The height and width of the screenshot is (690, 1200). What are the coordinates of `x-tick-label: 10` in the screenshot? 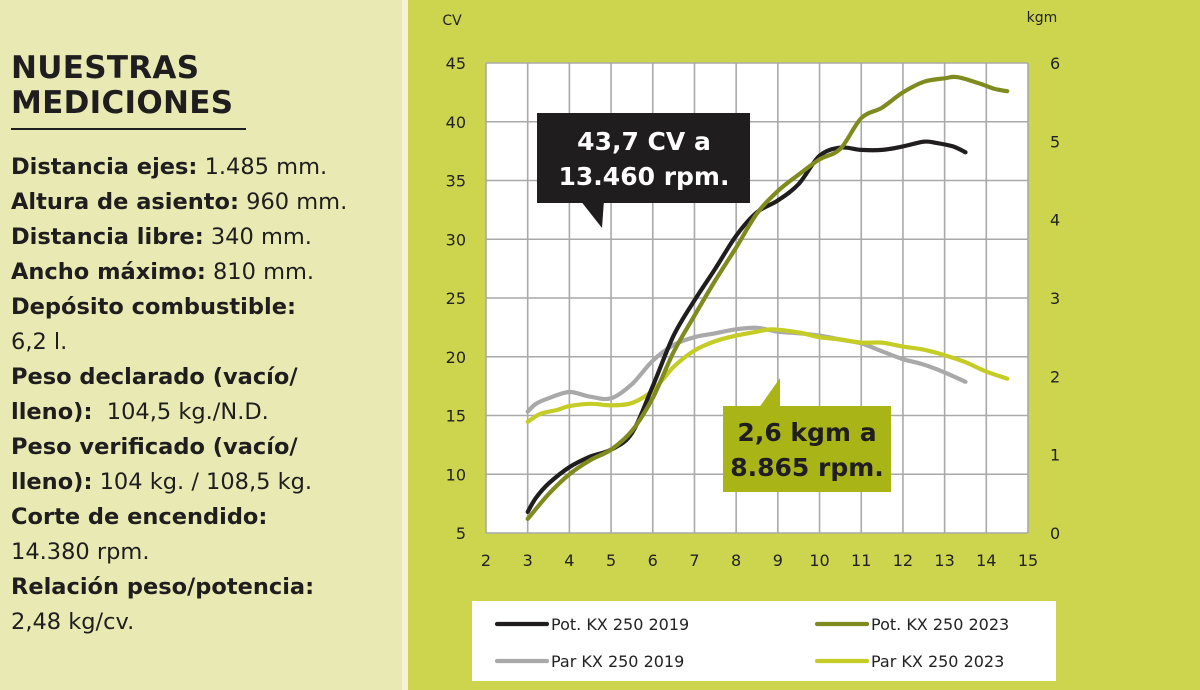 It's located at (819, 560).